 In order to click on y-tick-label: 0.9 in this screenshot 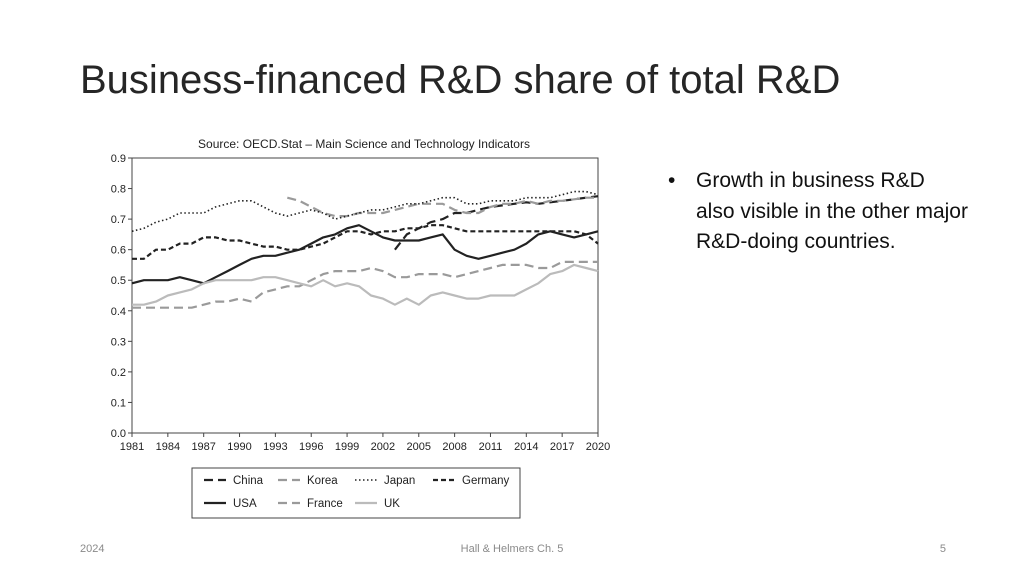, I will do `click(118, 159)`.